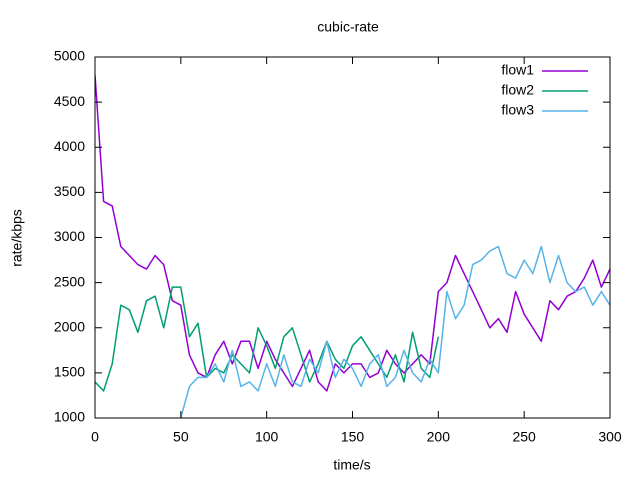 The image size is (640, 480). What do you see at coordinates (69, 146) in the screenshot?
I see `y-tick-label: 4000` at bounding box center [69, 146].